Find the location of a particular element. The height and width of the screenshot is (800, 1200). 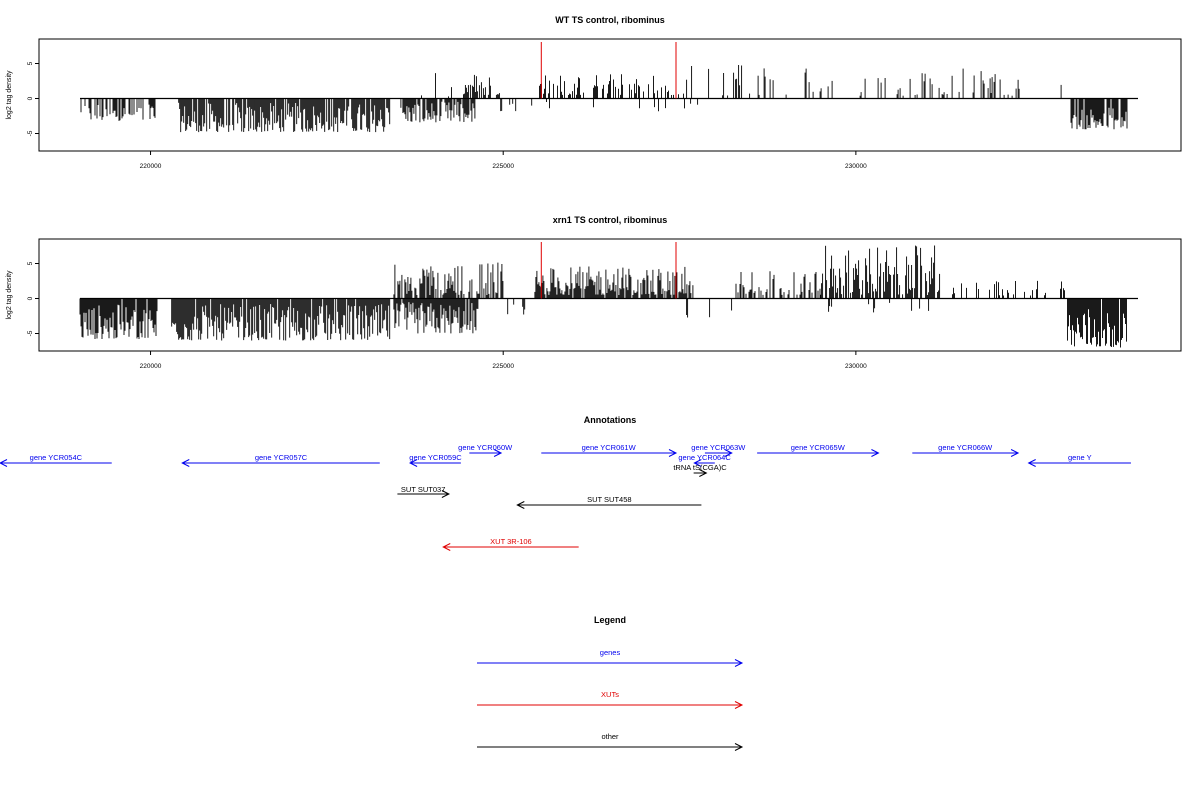

annotation-feature: gene YCR060W is located at coordinates (485, 450).